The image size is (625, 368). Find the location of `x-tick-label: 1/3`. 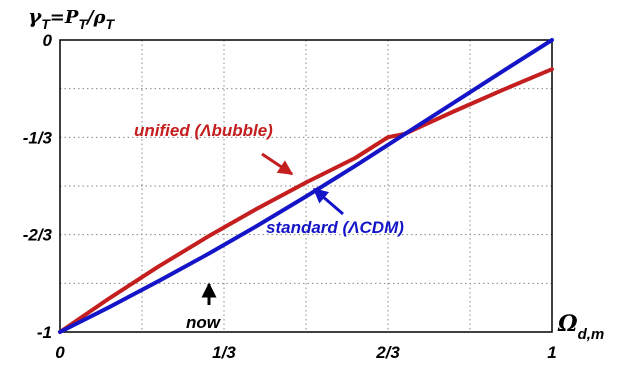

x-tick-label: 1/3 is located at coordinates (224, 352).